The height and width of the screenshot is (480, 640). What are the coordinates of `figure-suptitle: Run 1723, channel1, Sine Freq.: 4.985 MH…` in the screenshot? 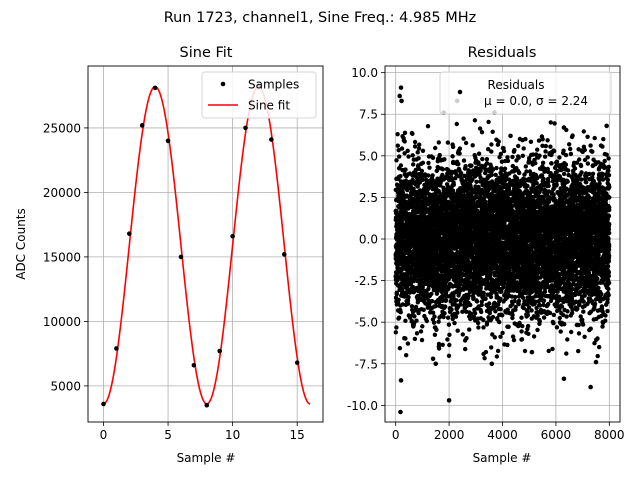 It's located at (320, 18).